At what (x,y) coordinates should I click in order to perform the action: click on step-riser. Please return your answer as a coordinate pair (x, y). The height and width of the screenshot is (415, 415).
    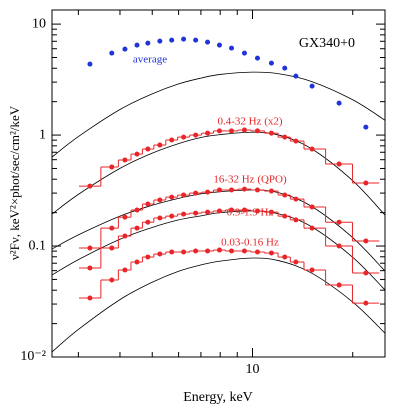
    Looking at the image, I should click on (226, 277).